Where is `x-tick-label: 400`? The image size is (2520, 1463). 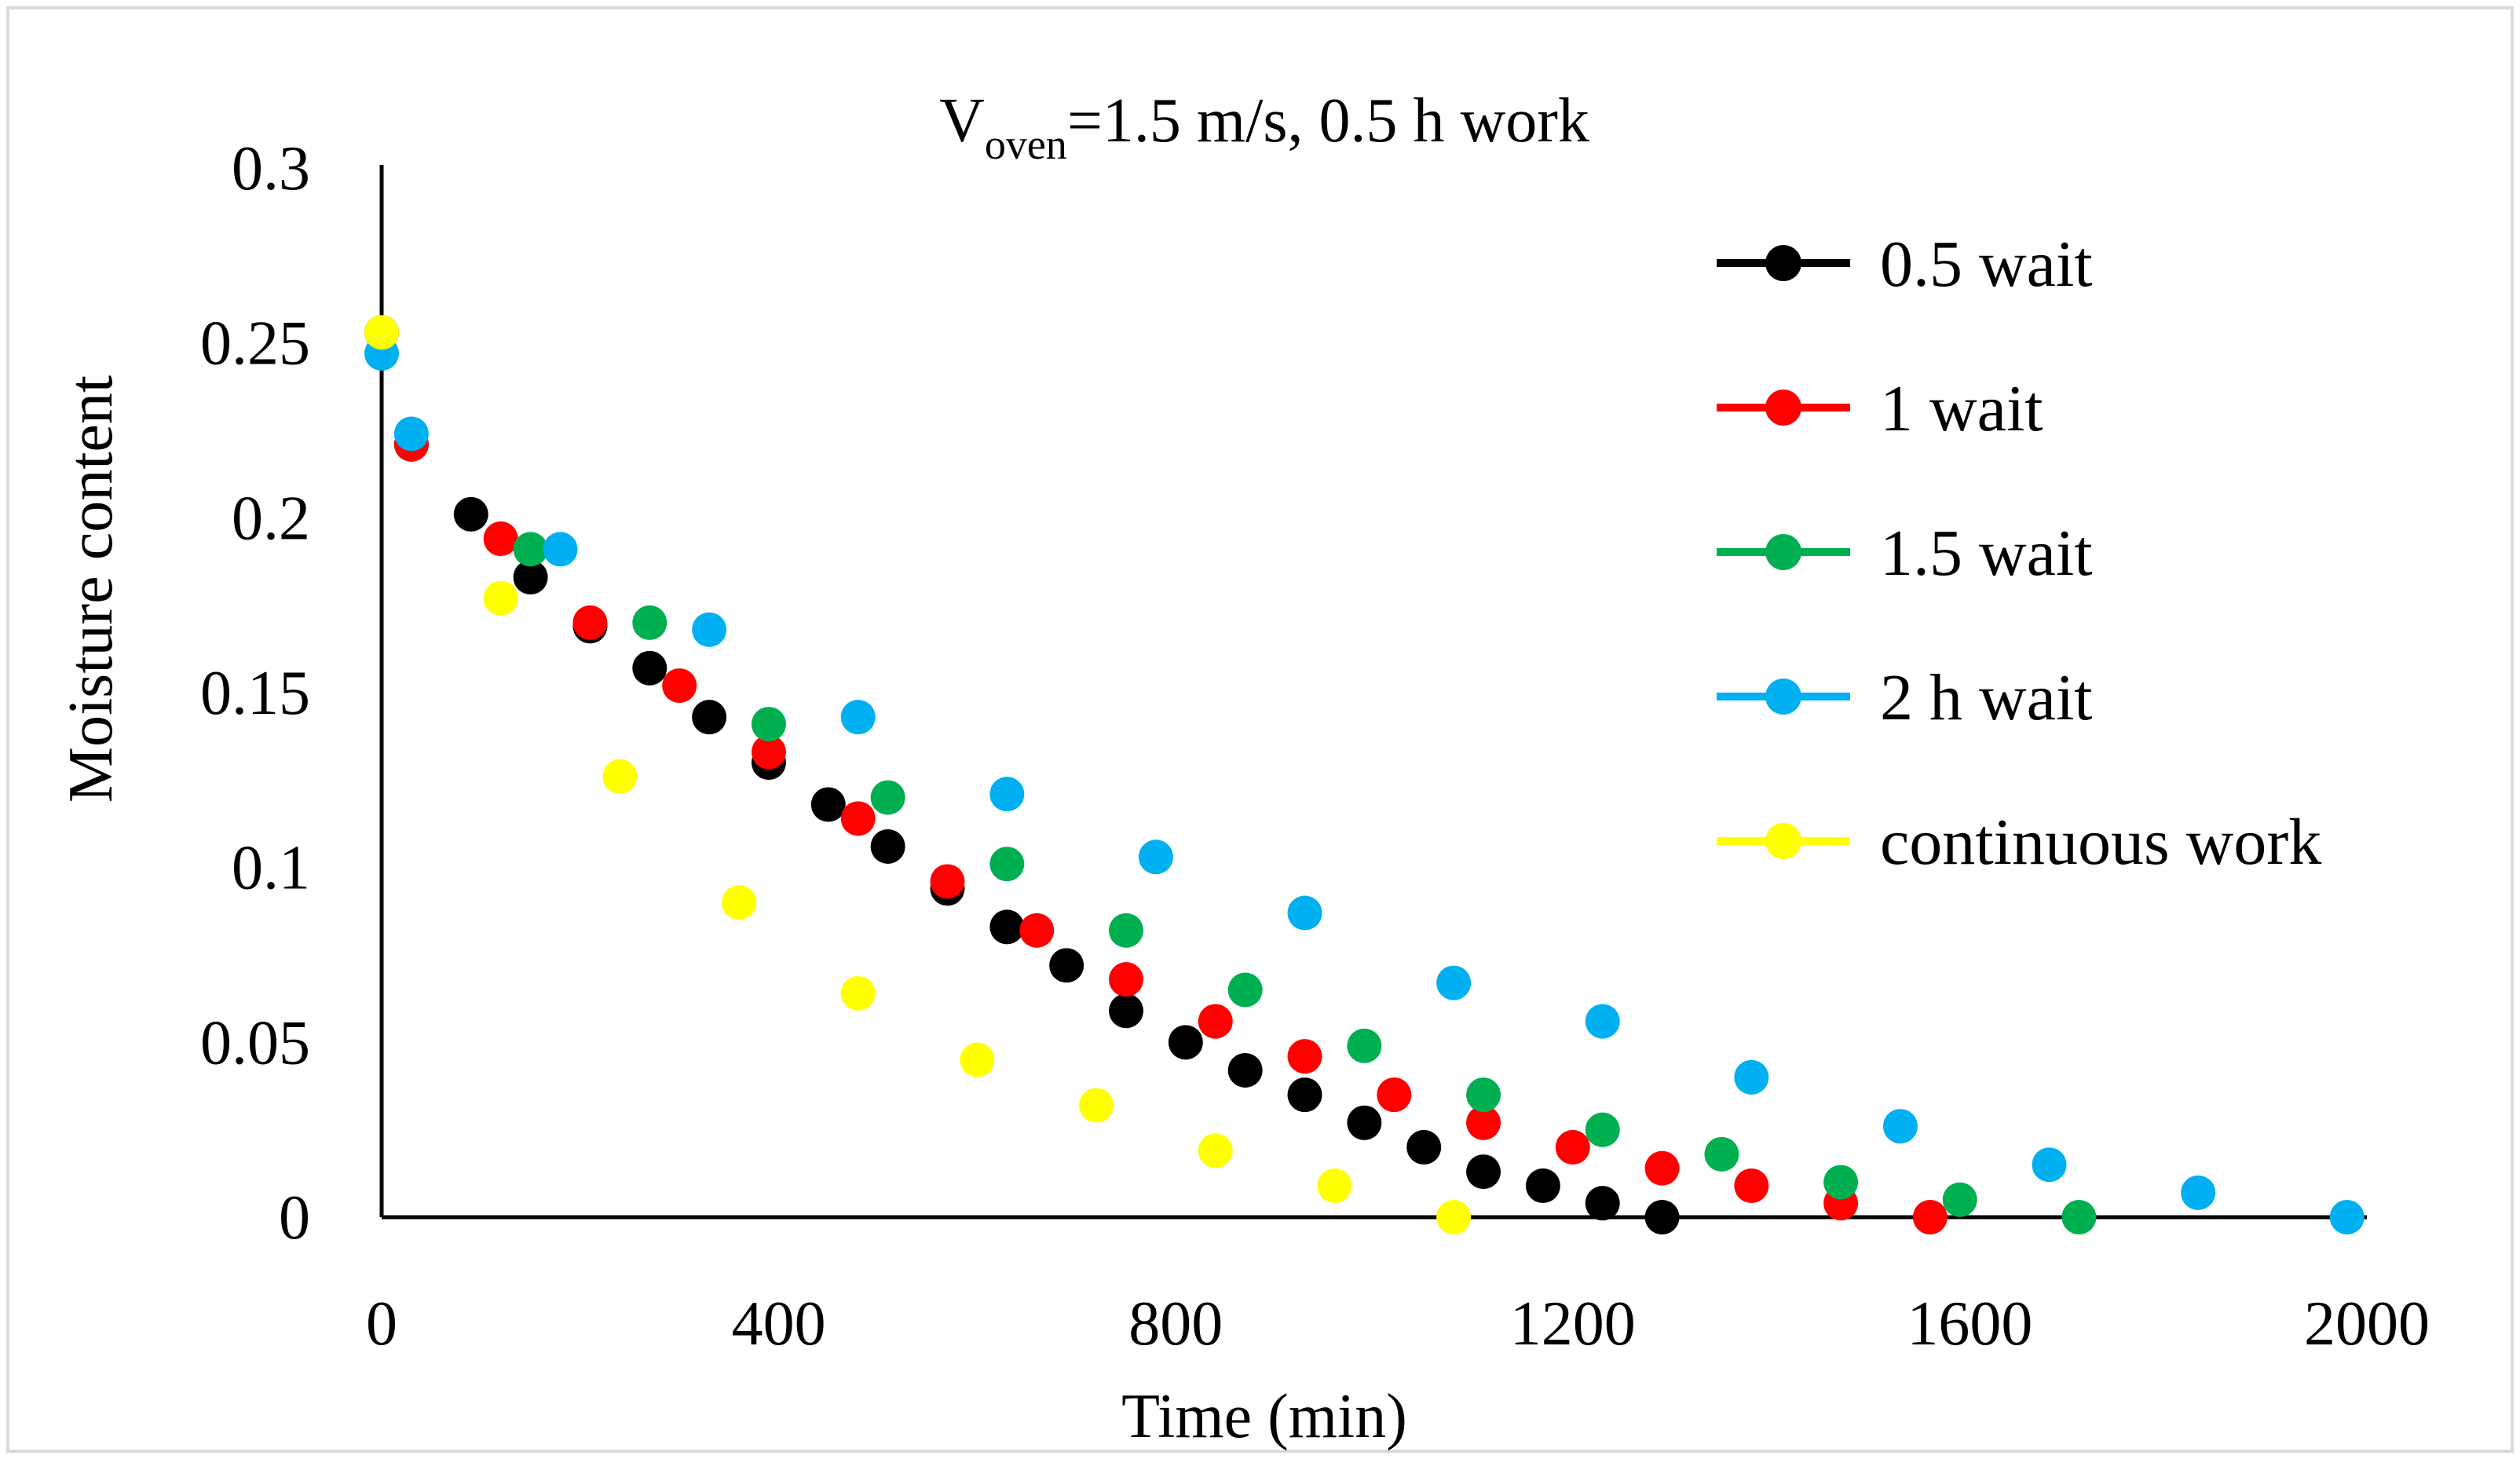
x-tick-label: 400 is located at coordinates (779, 1324).